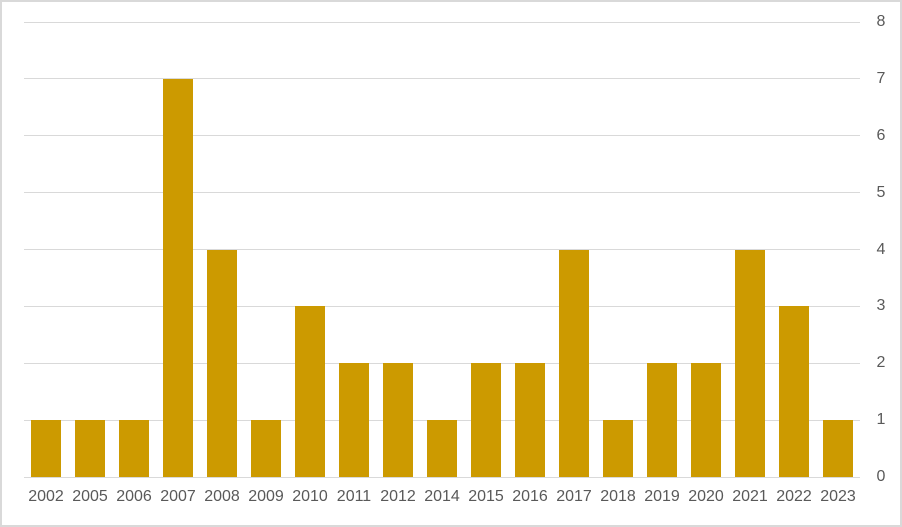  I want to click on x-tick-label: 2010, so click(310, 496).